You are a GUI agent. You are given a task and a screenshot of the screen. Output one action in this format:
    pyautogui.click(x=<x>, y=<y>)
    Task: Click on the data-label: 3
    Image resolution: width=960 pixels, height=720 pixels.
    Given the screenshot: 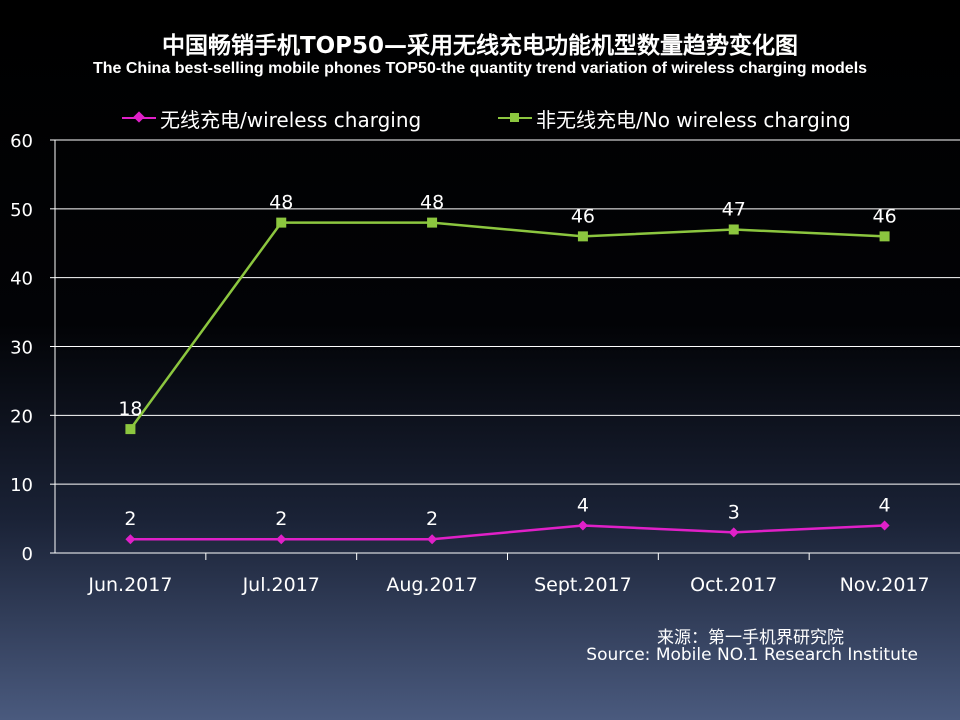 What is the action you would take?
    pyautogui.click(x=734, y=512)
    